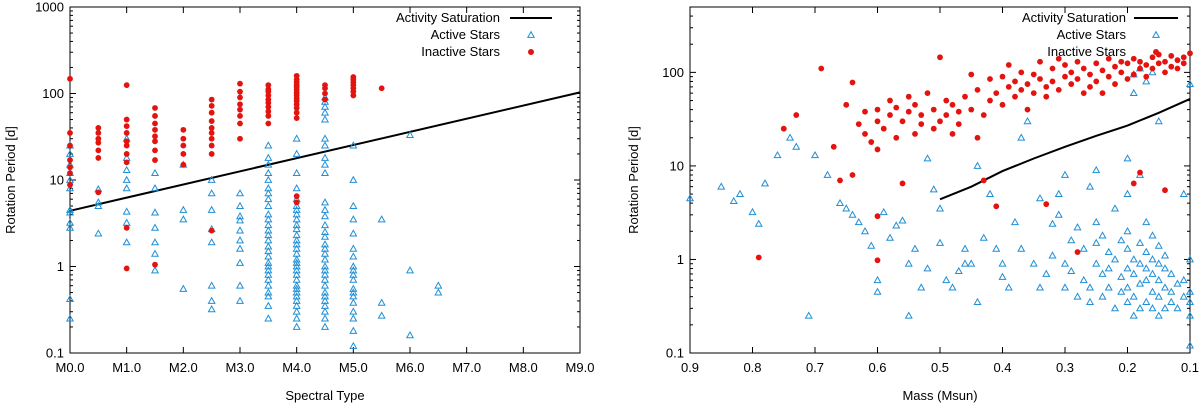 Image resolution: width=1200 pixels, height=407 pixels. I want to click on right-x-tick-label: 0.3, so click(1065, 367).